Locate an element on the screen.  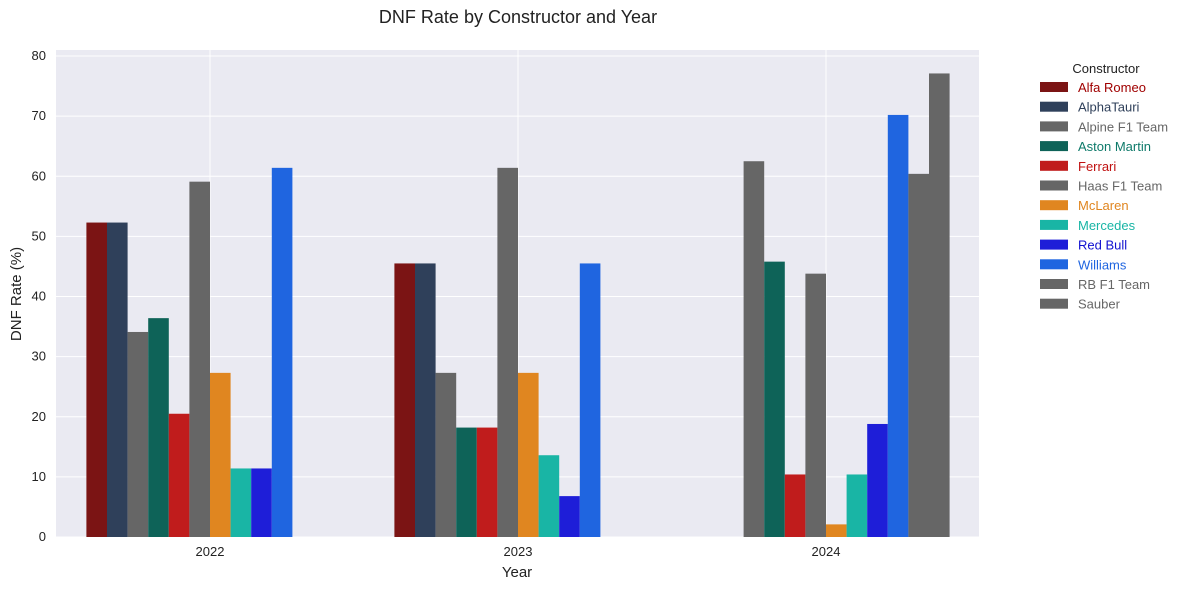
legend-label-alfa-romeo: Alfa Romeo is located at coordinates (1112, 87).